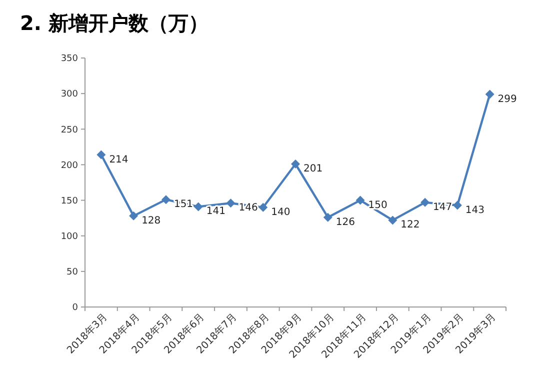 Image resolution: width=558 pixels, height=375 pixels. I want to click on y-tick-label: 100, so click(69, 237).